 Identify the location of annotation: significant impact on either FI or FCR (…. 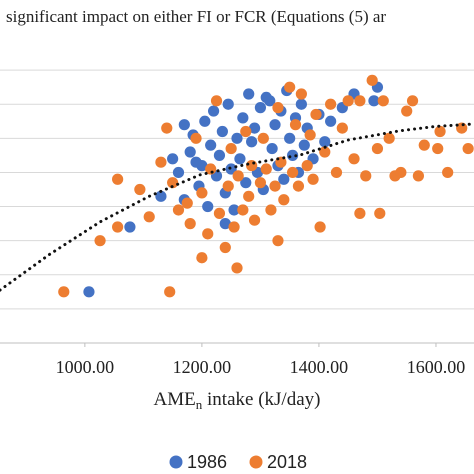
(196, 16).